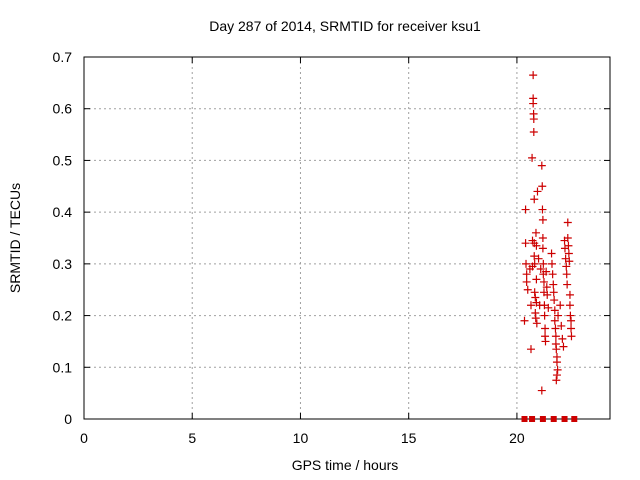 The width and height of the screenshot is (640, 480). Describe the element at coordinates (68, 419) in the screenshot. I see `y-tick-label: 0` at that location.